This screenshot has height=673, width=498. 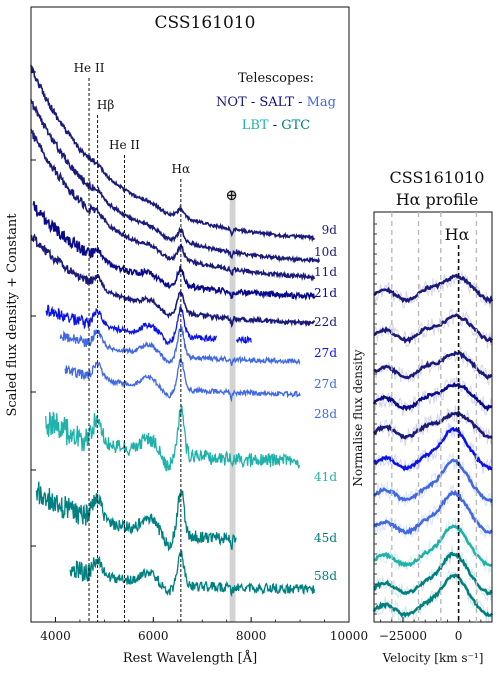 What do you see at coordinates (325, 252) in the screenshot?
I see `epoch-label: 10d` at bounding box center [325, 252].